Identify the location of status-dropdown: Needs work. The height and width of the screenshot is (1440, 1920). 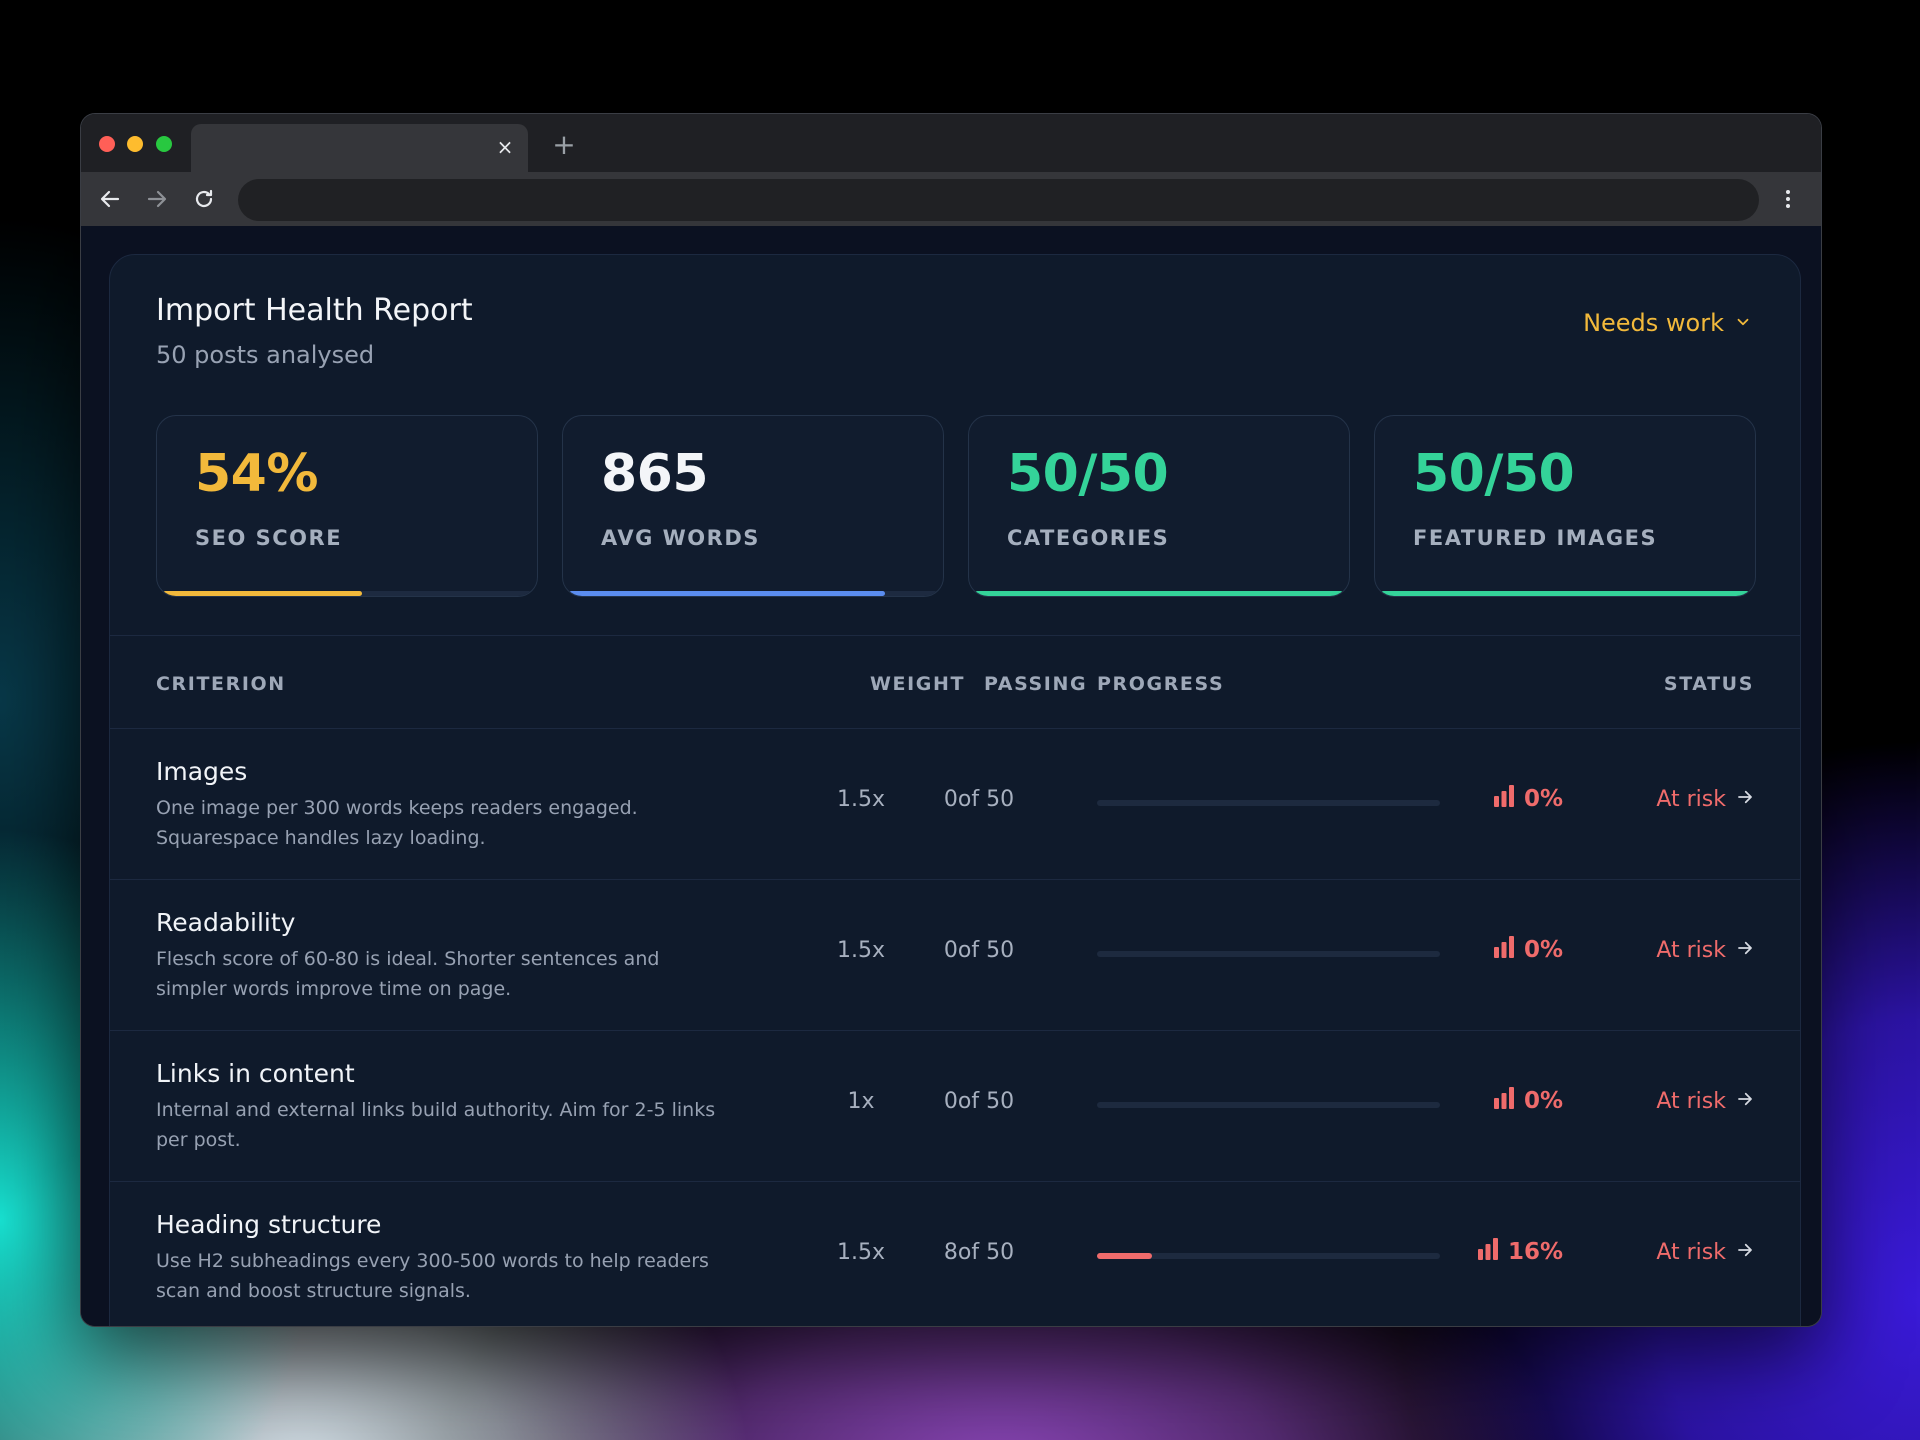
(1667, 323).